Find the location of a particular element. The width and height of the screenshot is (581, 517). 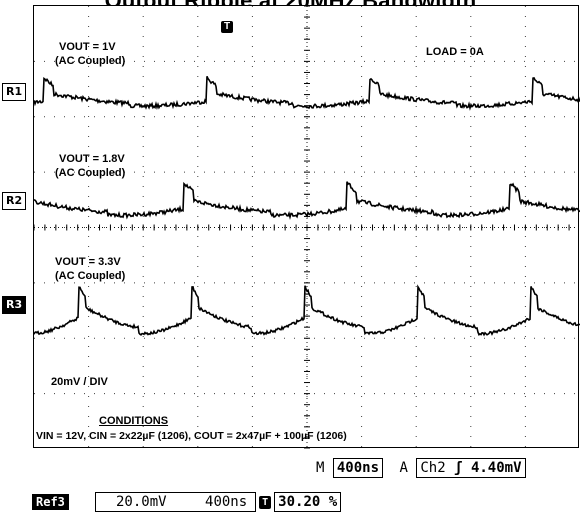

trigger-icon: T is located at coordinates (265, 502).